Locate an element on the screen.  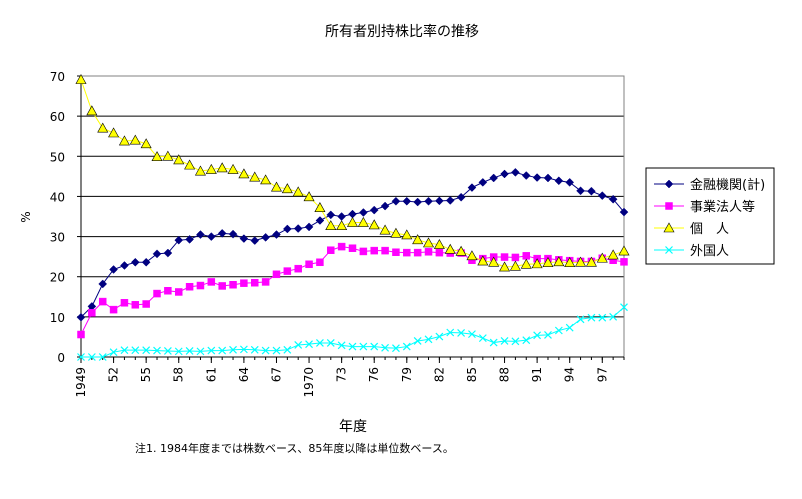
point-foreigners-1976-stroke-b is located at coordinates (374, 346).